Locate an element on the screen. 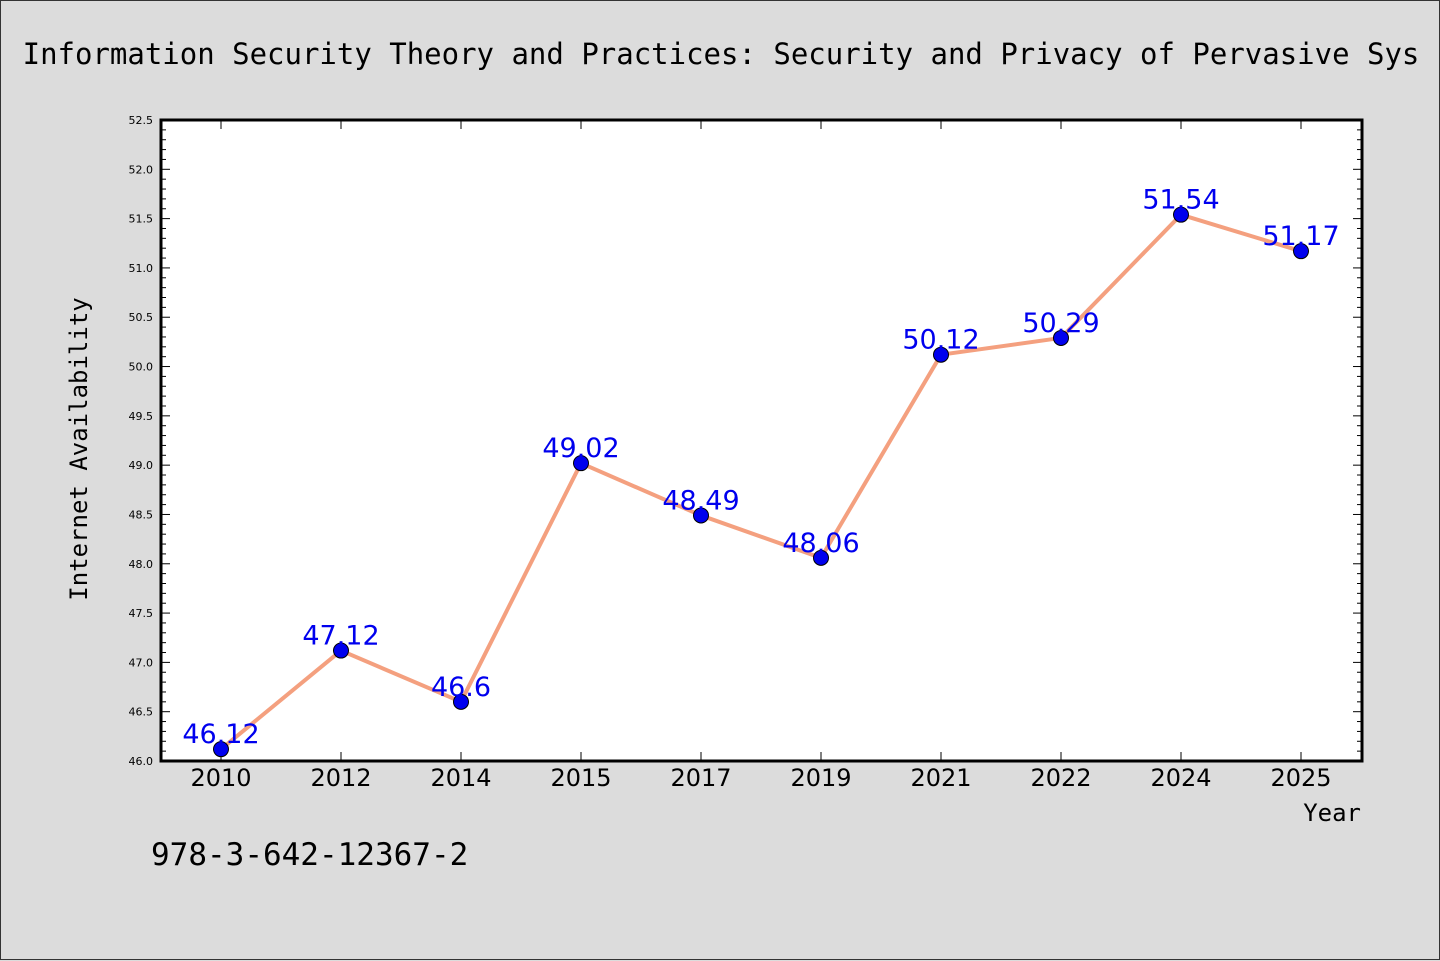 Image resolution: width=1440 pixels, height=961 pixels. y-tick-label: 51.0 is located at coordinates (141, 268).